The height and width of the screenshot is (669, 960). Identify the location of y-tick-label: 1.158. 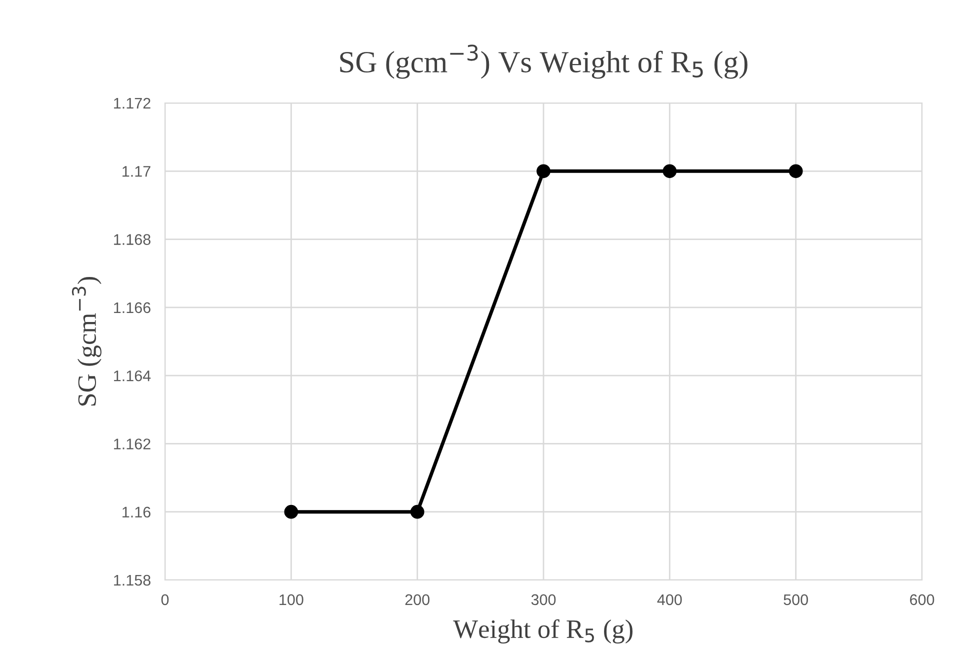
(132, 580).